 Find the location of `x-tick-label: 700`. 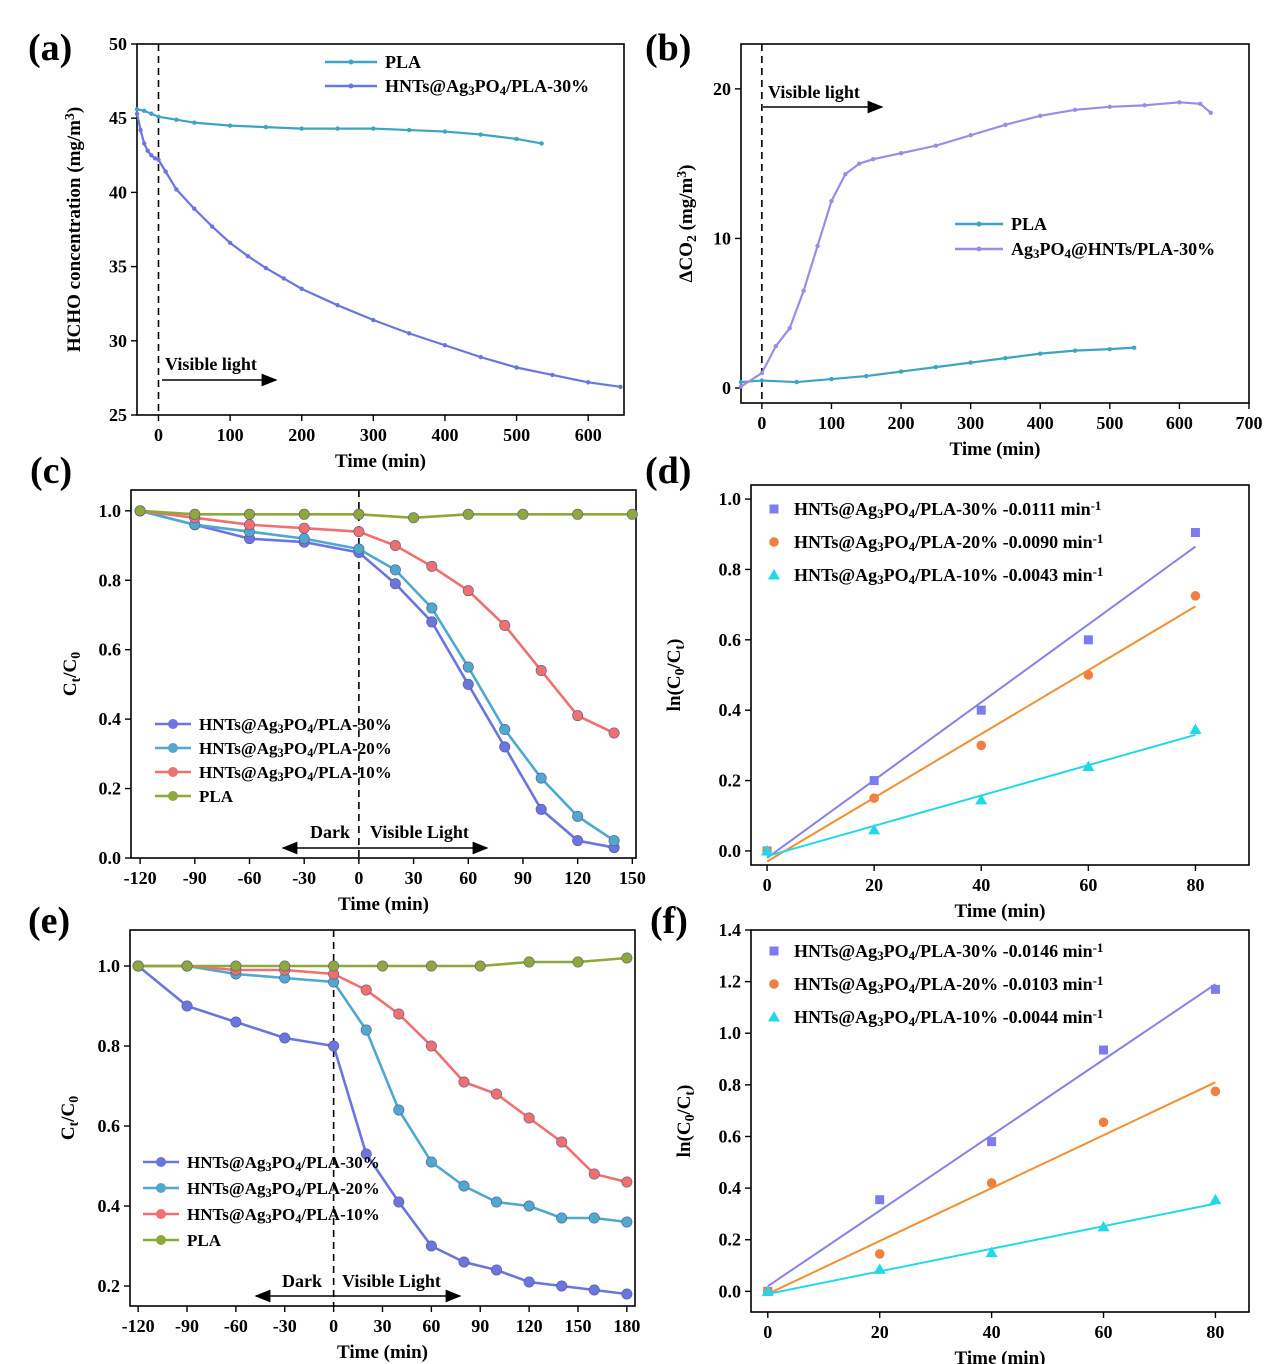

x-tick-label: 700 is located at coordinates (1249, 423).